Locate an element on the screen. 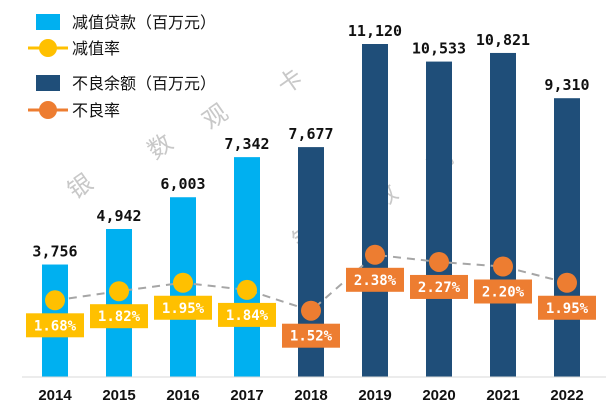 This screenshot has height=415, width=612. rate-label-box-2018 is located at coordinates (311, 335).